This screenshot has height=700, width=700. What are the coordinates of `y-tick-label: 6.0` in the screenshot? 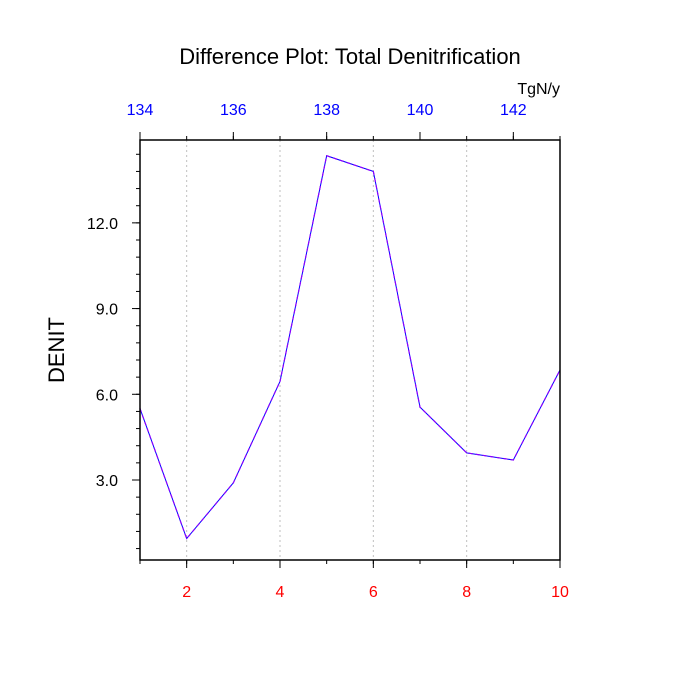 It's located at (107, 395).